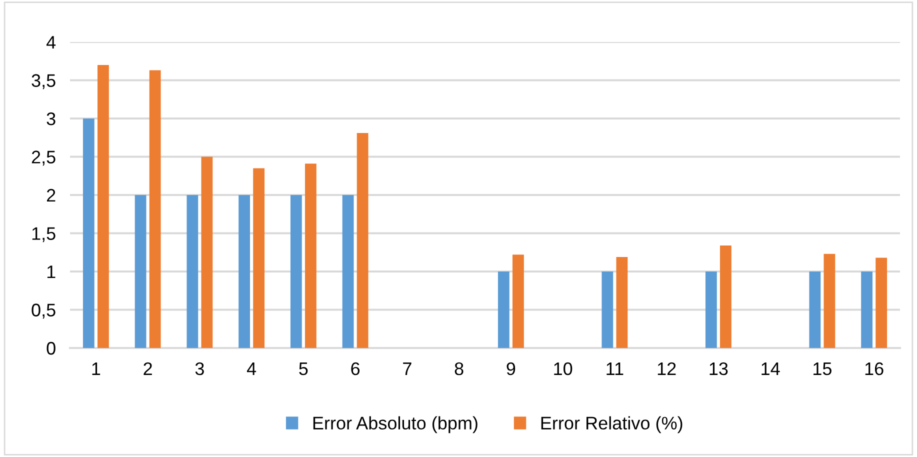 The width and height of the screenshot is (917, 457). Describe the element at coordinates (719, 369) in the screenshot. I see `x-tick-label: 13` at that location.